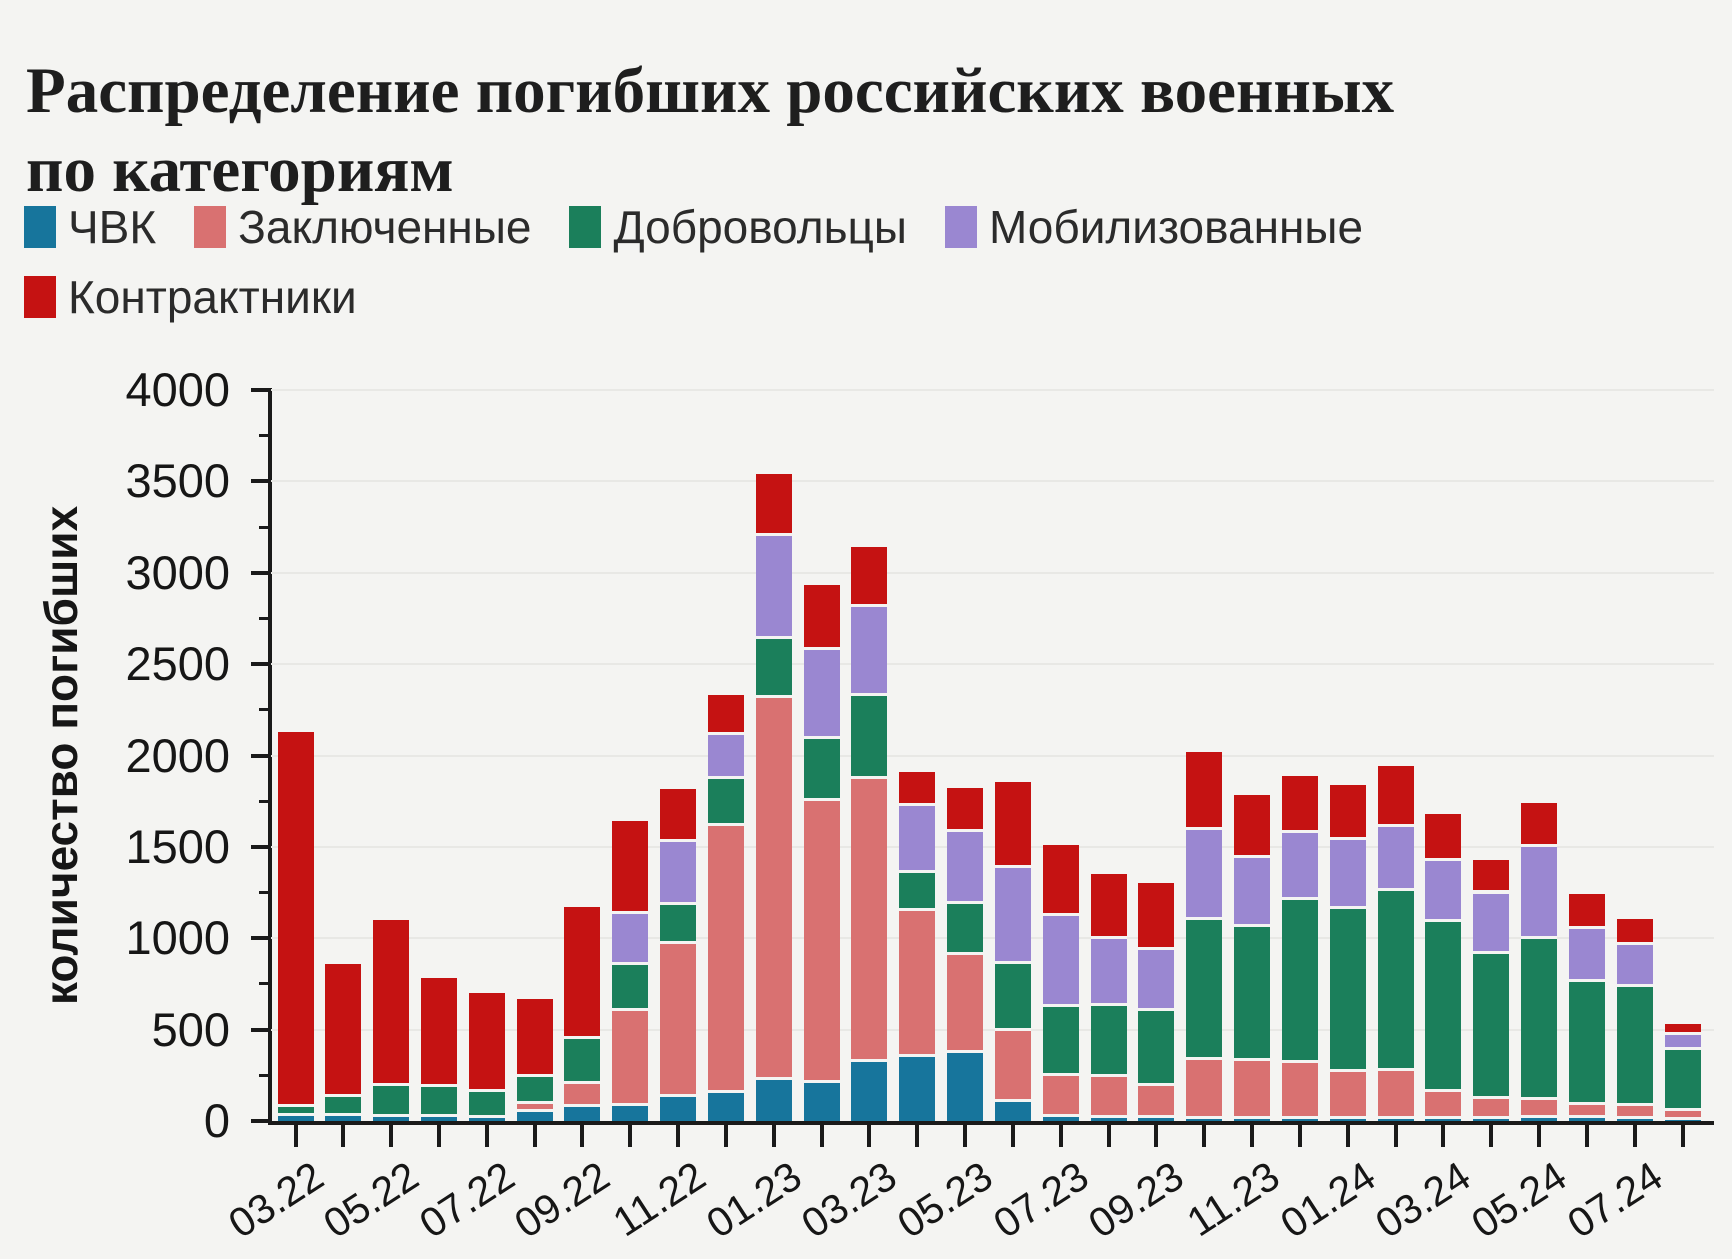  I want to click on bar-segment-08.23-Мобилизованные, so click(1108, 972).